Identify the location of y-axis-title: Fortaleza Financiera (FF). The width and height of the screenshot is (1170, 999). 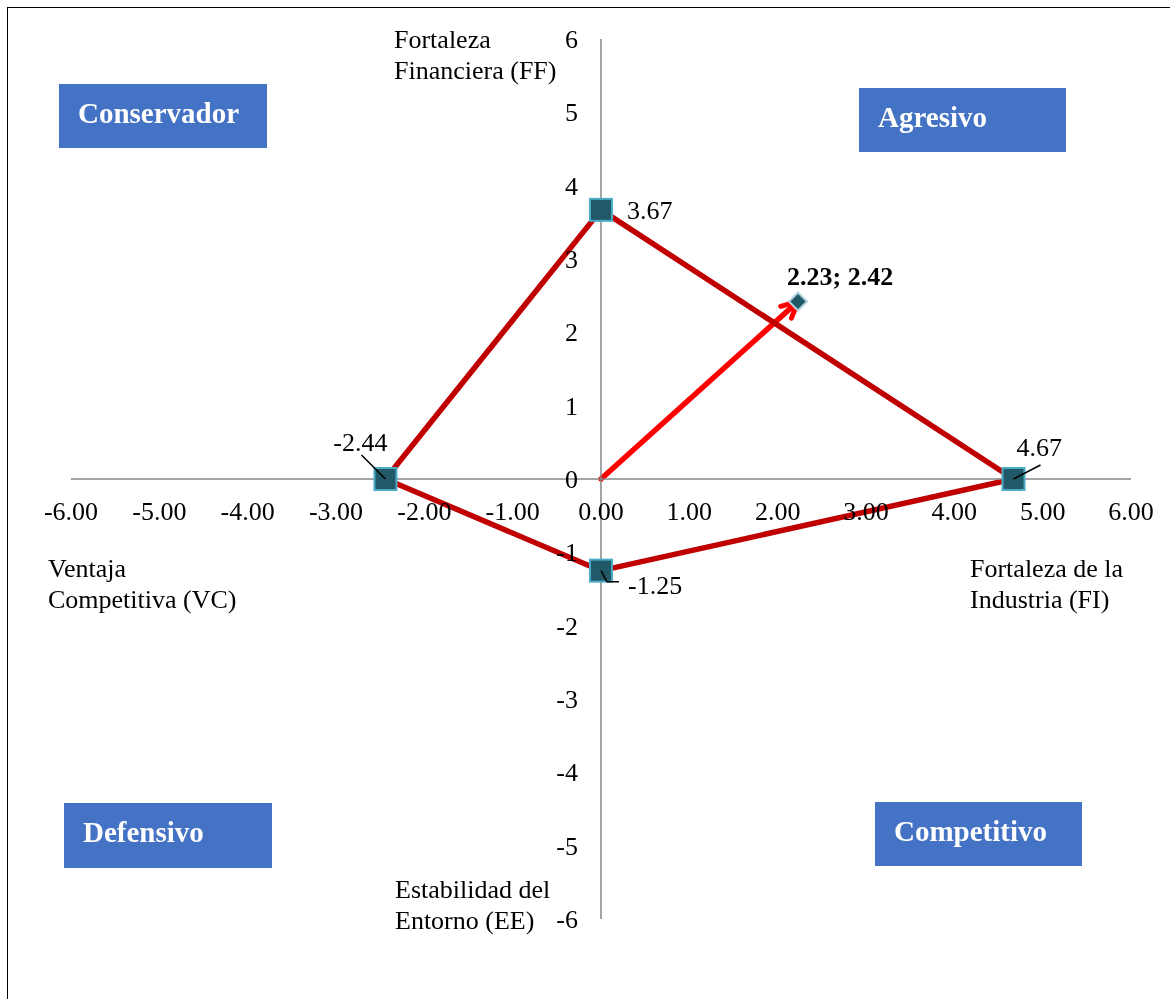
(475, 55).